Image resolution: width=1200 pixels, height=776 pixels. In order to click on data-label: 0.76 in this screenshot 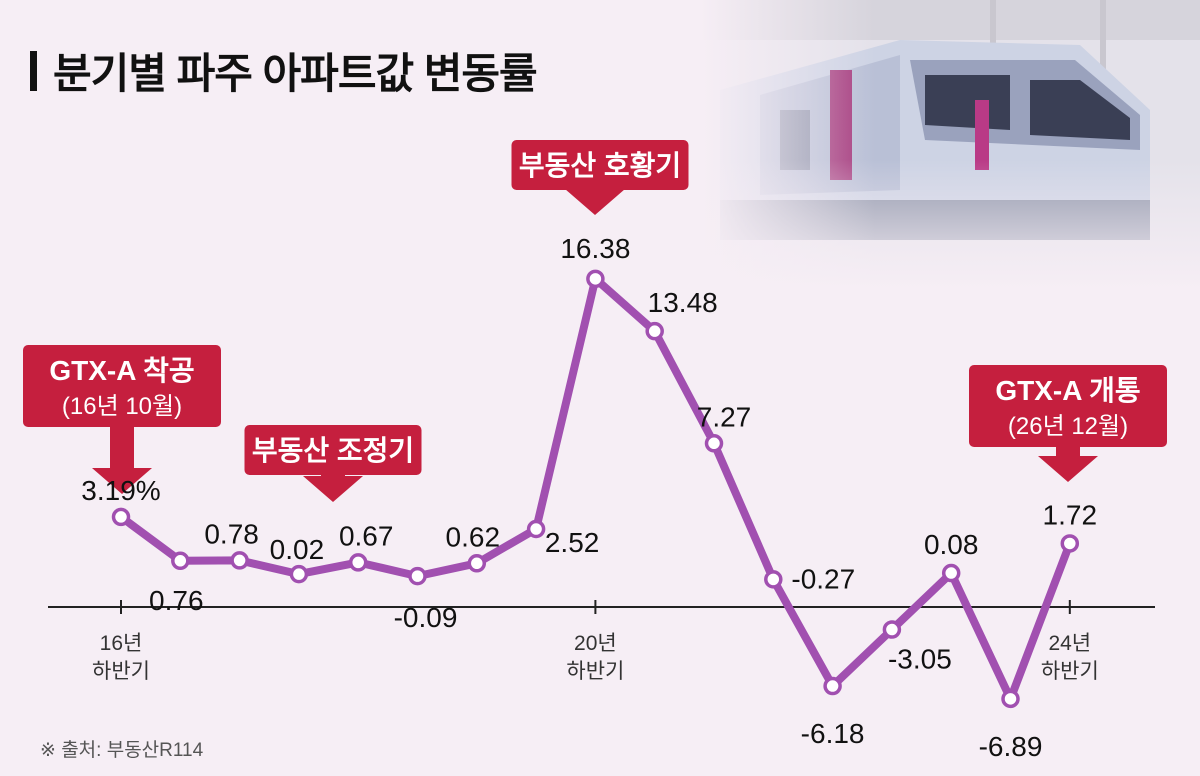, I will do `click(176, 600)`.